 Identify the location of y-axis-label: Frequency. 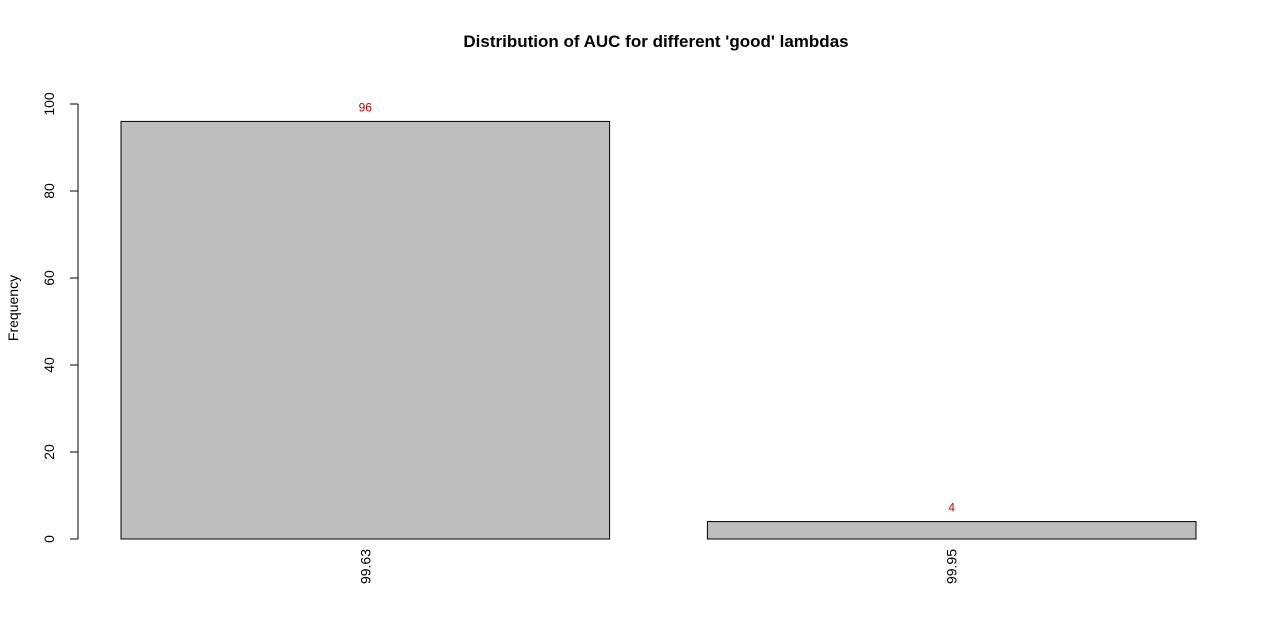
(13, 308).